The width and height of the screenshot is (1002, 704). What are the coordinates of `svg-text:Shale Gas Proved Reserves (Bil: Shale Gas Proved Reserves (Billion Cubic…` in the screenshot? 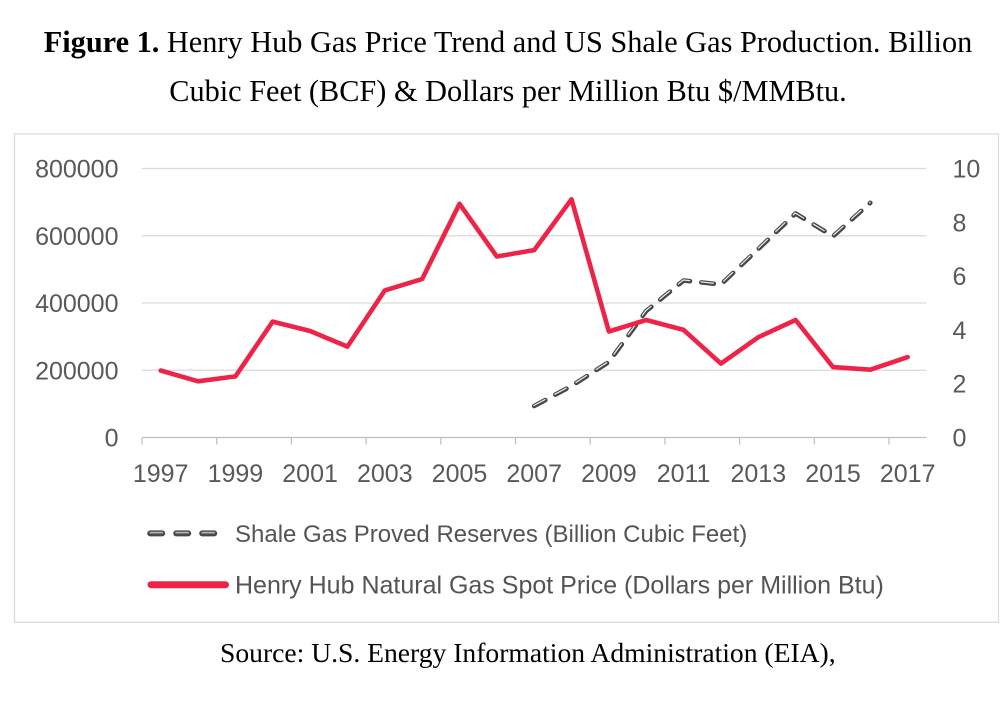 It's located at (491, 534).